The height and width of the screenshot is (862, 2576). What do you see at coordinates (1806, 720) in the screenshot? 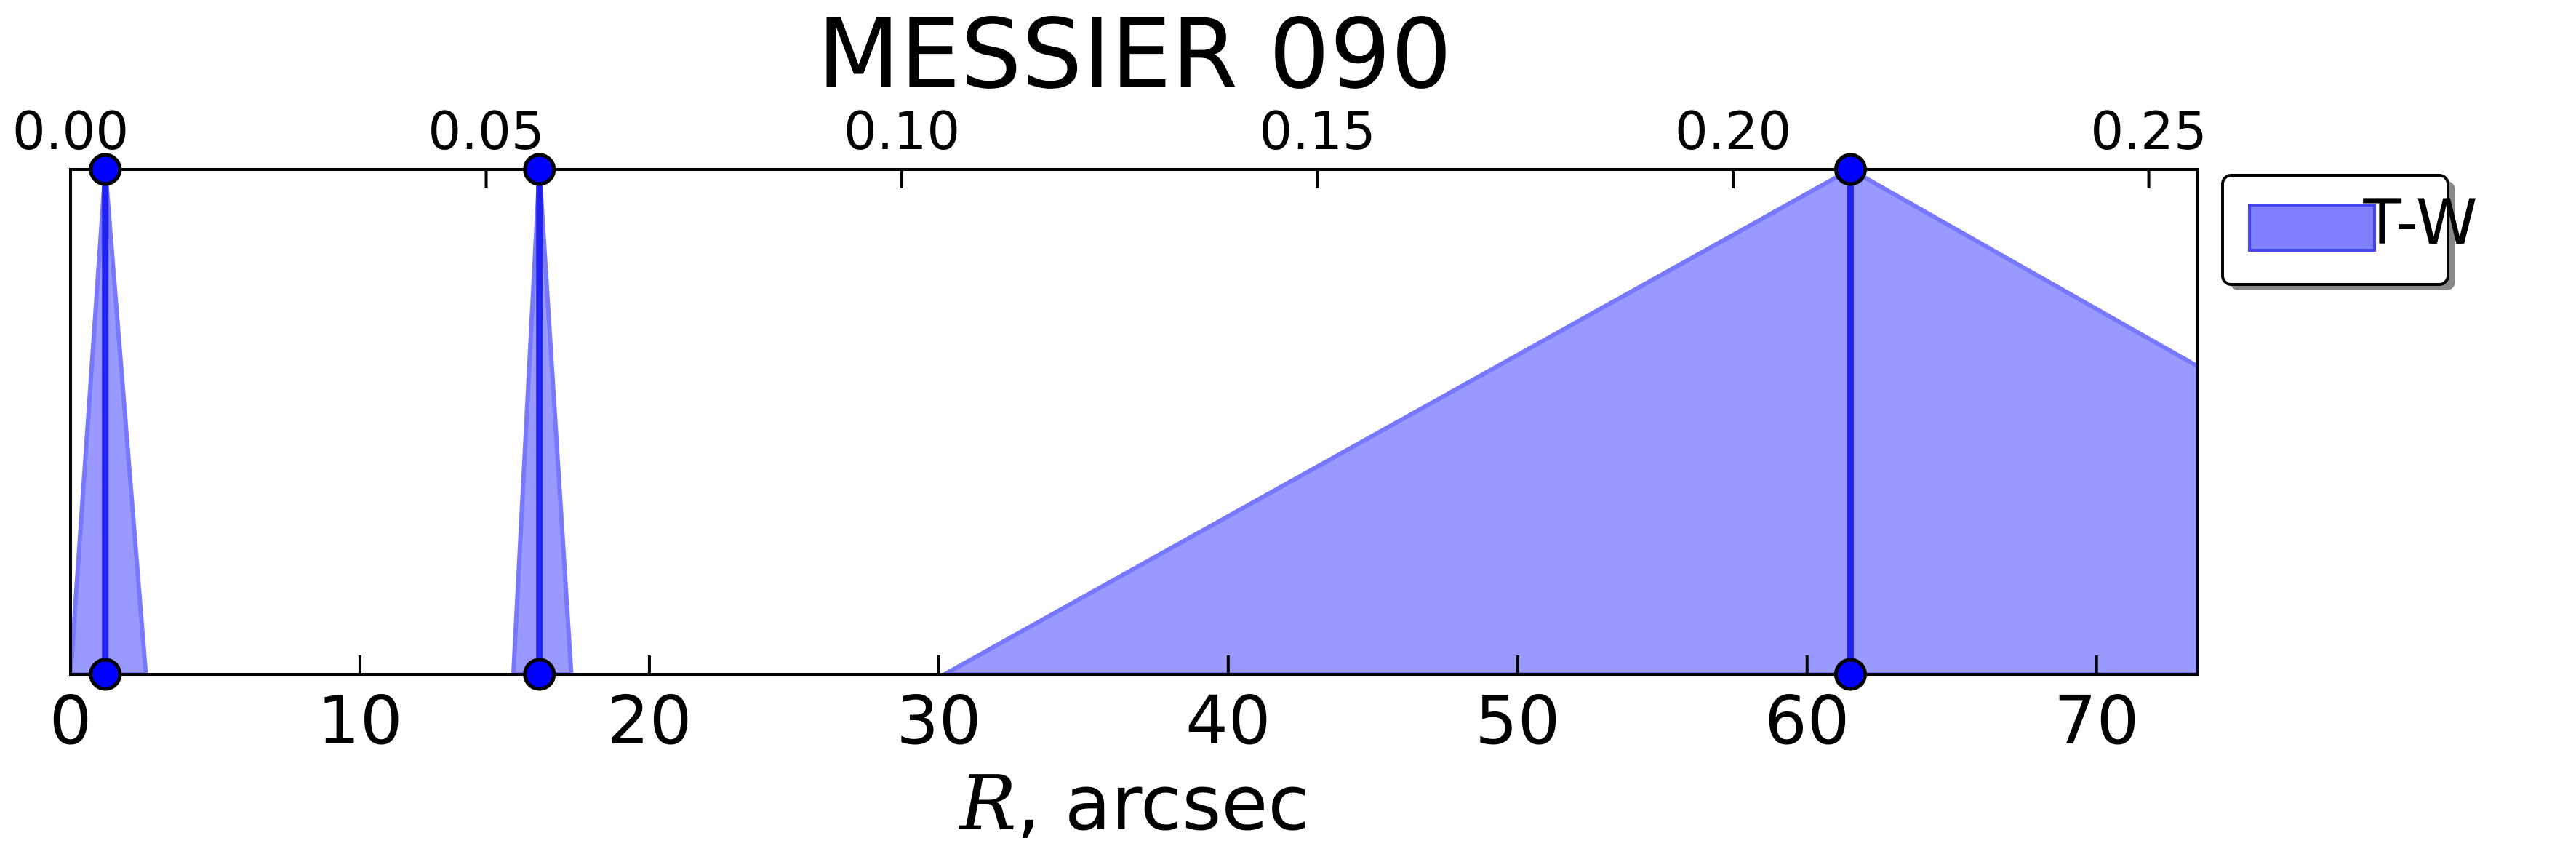
I see `x-tick-label: 60` at bounding box center [1806, 720].